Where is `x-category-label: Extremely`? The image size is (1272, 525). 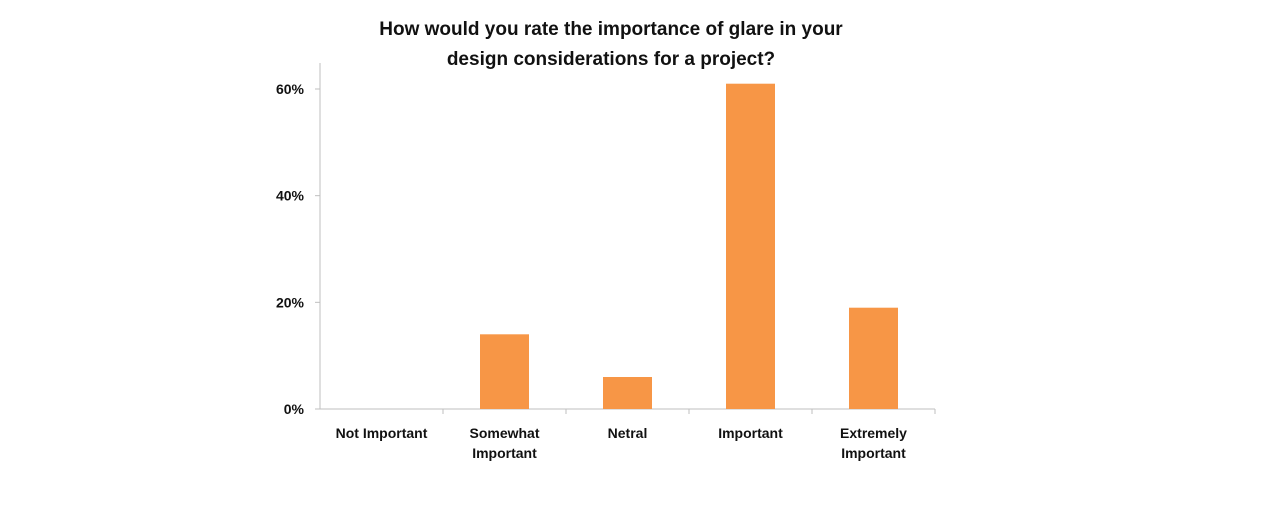
x-category-label: Extremely is located at coordinates (873, 433).